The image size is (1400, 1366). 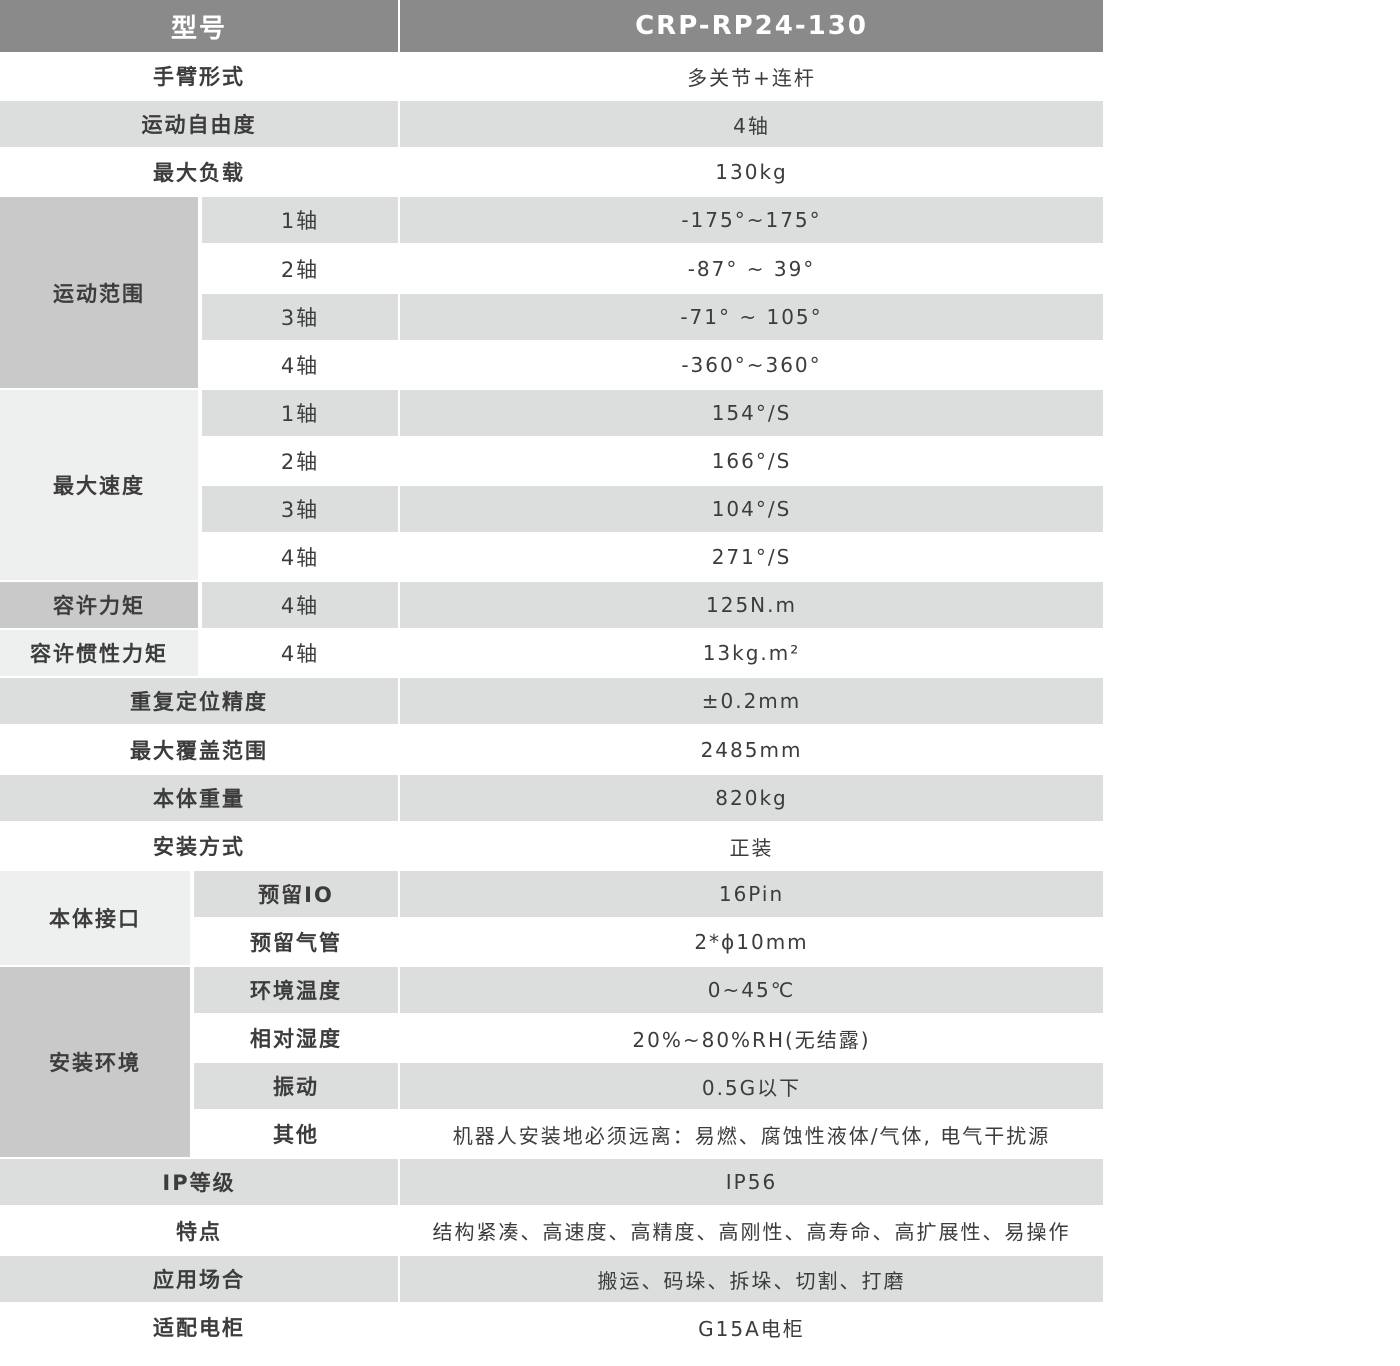 I want to click on row-value: -175°~175°, so click(x=751, y=220).